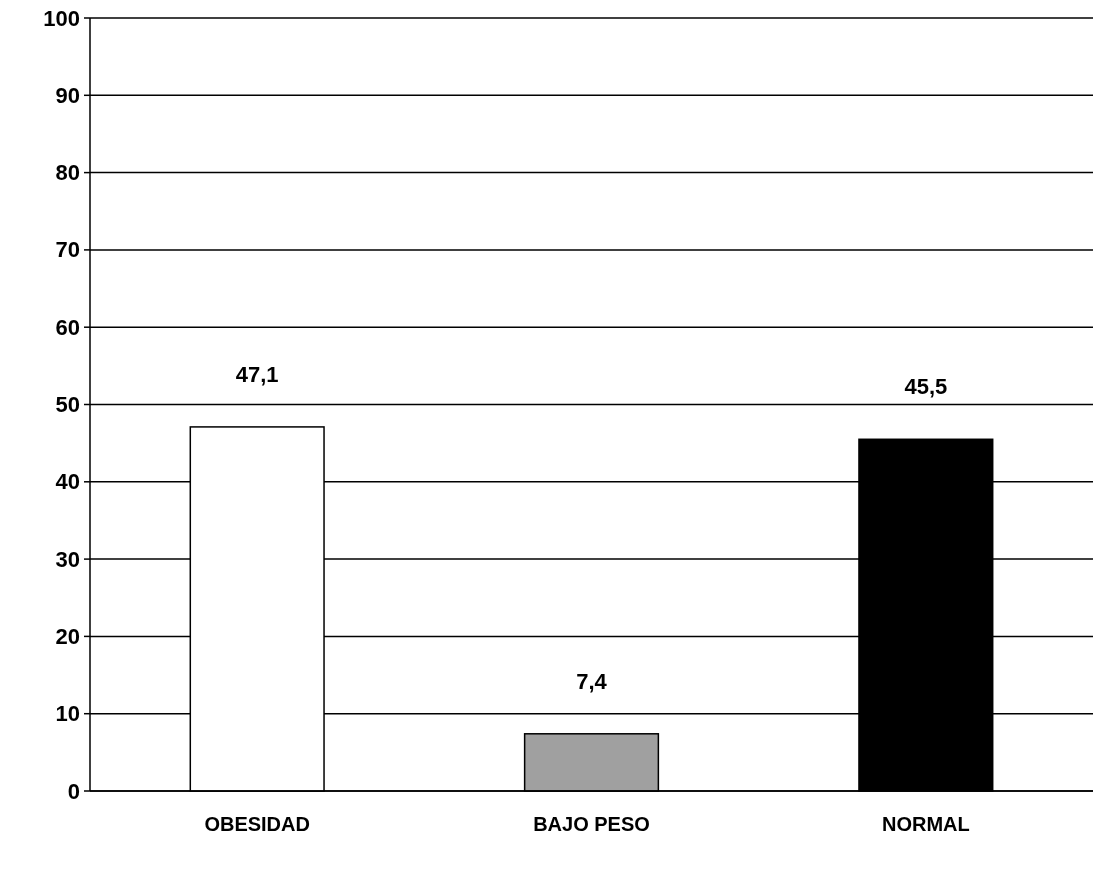 The width and height of the screenshot is (1113, 869). I want to click on y-tick-label: 100, so click(61, 18).